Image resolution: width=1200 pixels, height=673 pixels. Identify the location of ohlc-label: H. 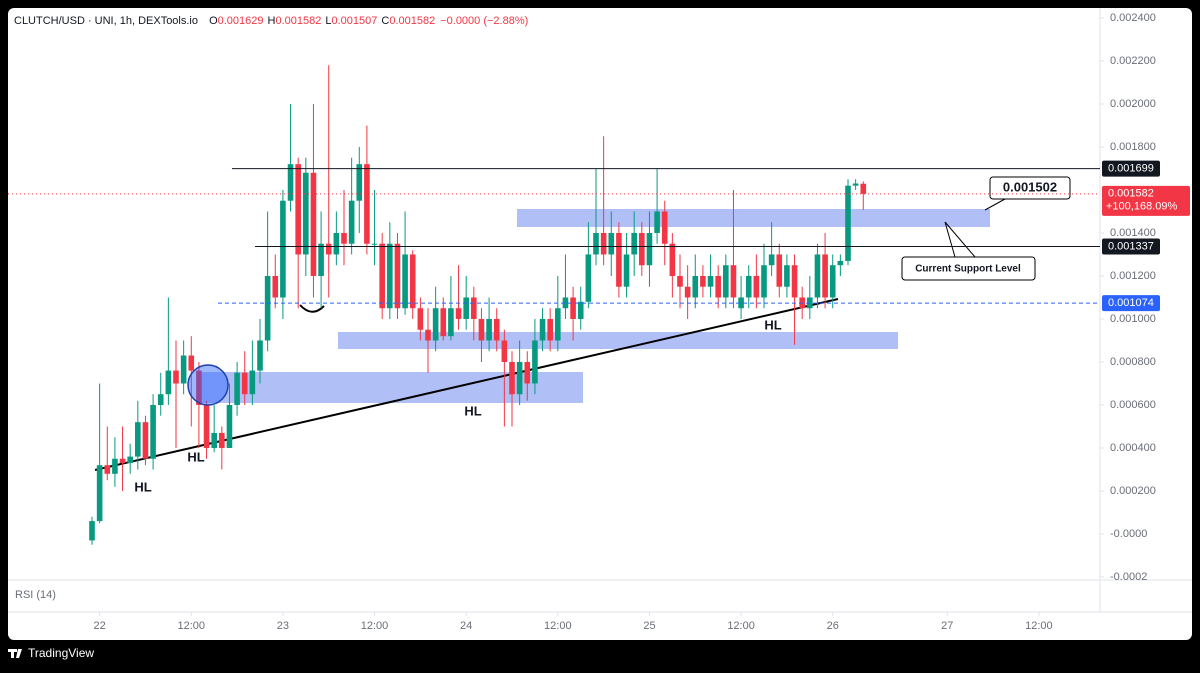
(272, 21).